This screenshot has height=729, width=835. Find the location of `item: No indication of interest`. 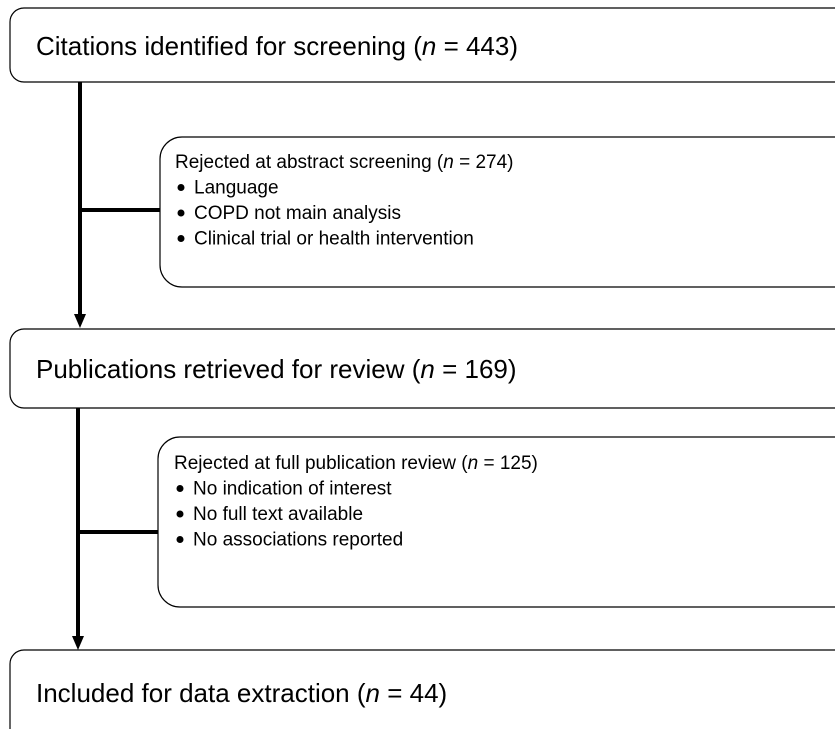

item: No indication of interest is located at coordinates (292, 489).